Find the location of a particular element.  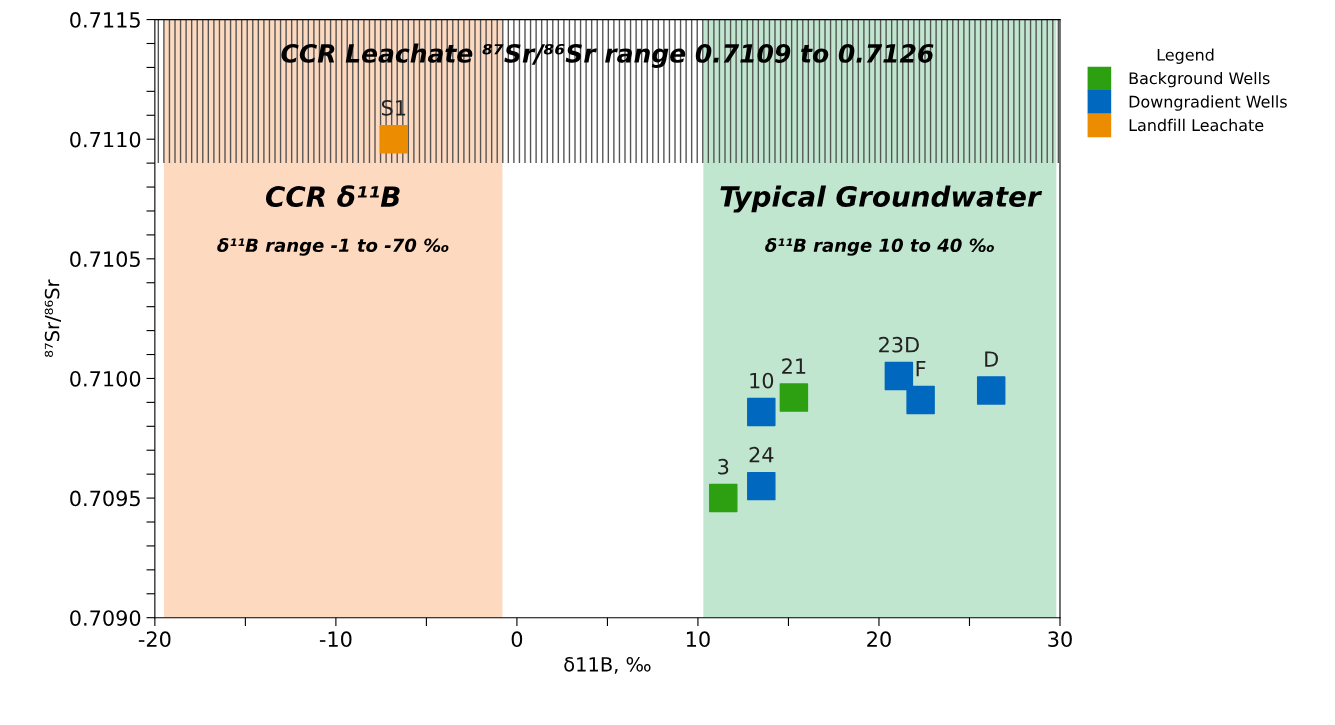

y-tick-label: 0.7115 is located at coordinates (105, 20).